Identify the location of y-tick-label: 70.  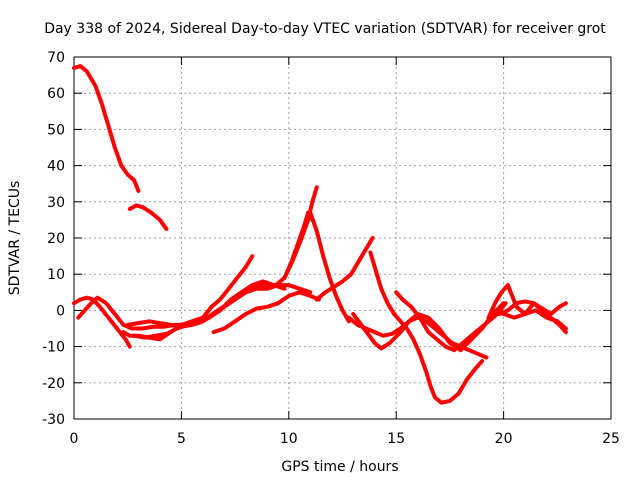
(56, 58).